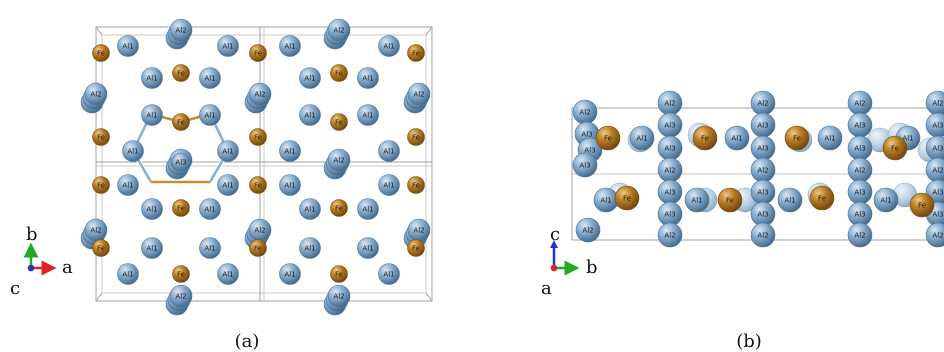 The height and width of the screenshot is (352, 944). I want to click on a-axis-dot, so click(554, 268).